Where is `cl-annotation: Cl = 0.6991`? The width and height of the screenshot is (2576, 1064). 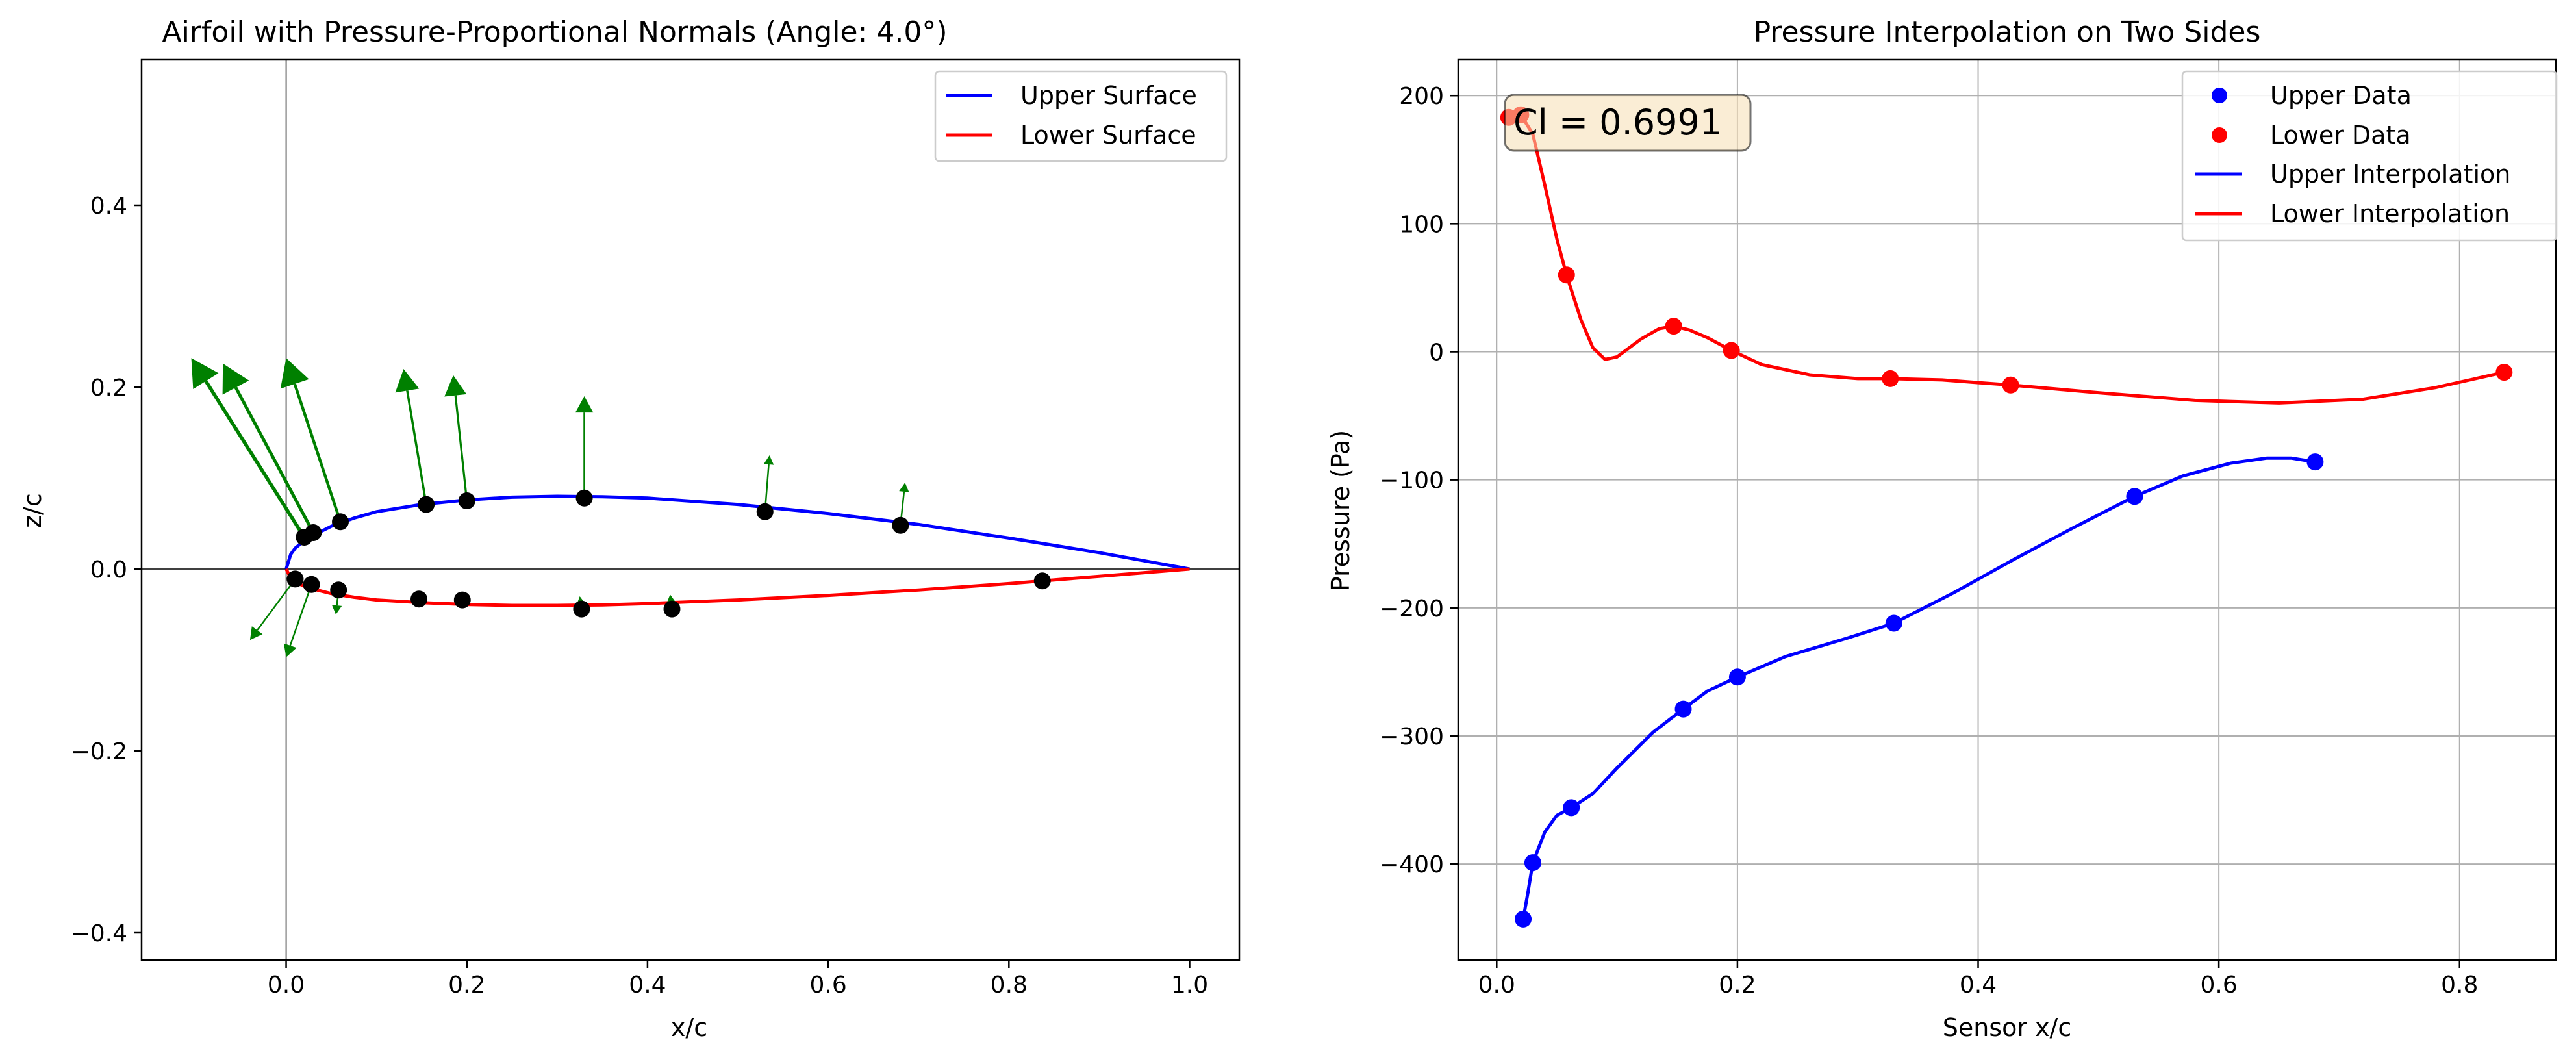 cl-annotation: Cl = 0.6991 is located at coordinates (1628, 123).